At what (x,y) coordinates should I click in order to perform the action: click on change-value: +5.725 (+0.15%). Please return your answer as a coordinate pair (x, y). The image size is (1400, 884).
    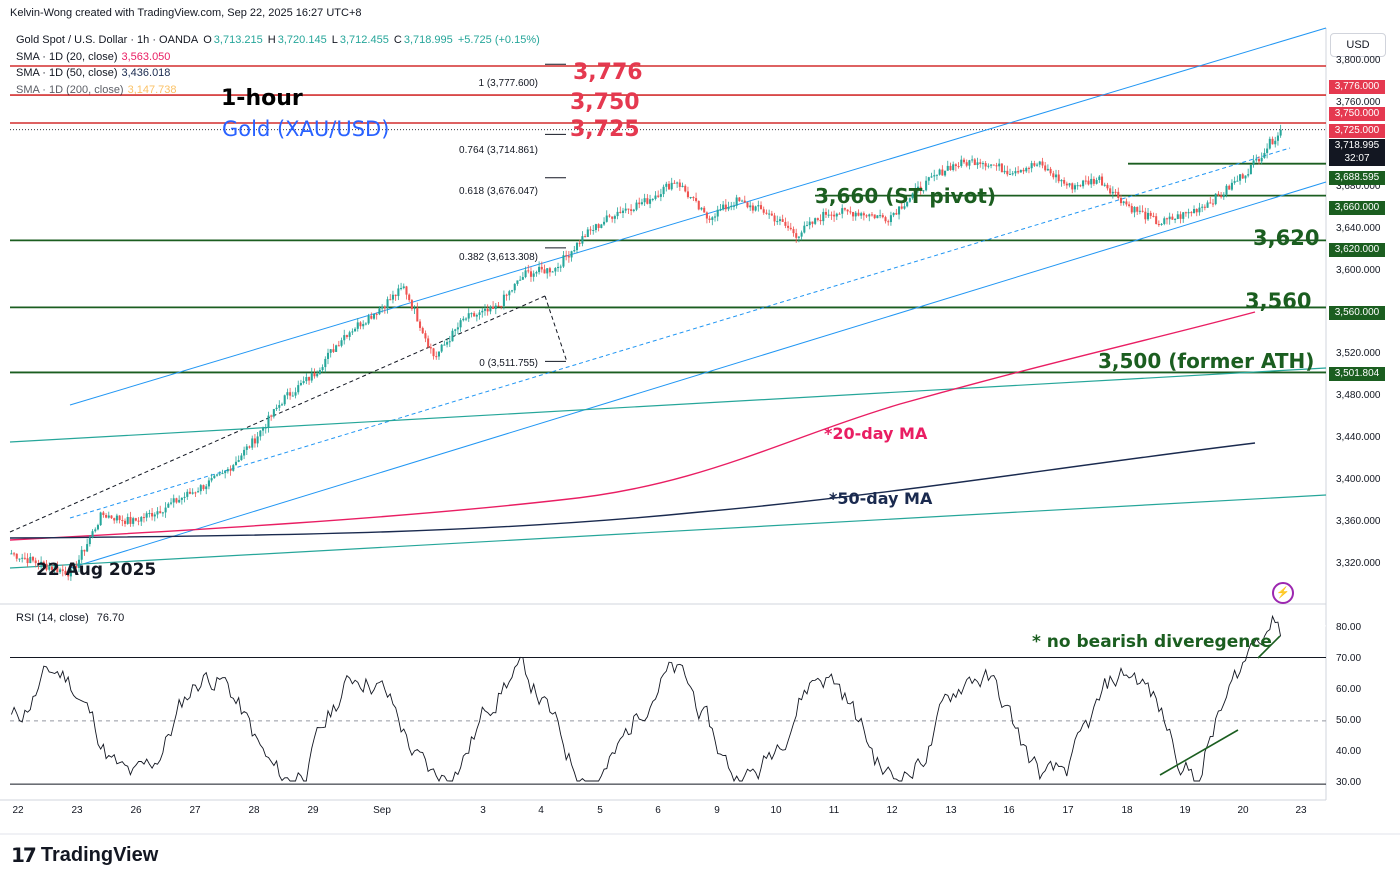
    Looking at the image, I should click on (498, 40).